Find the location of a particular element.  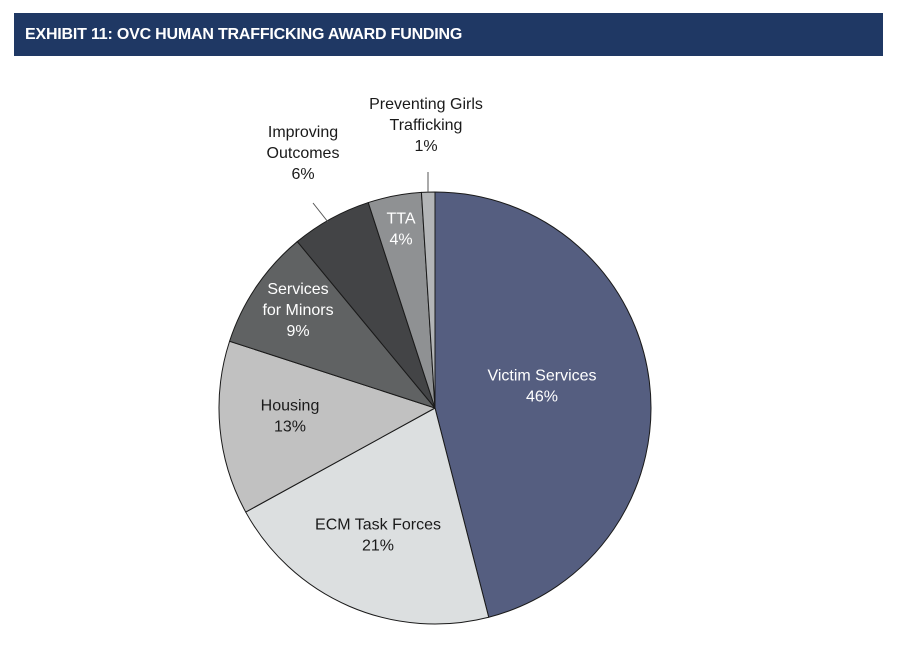

slice-label-improving-outcomes: Improving Outcomes 6% is located at coordinates (303, 153).